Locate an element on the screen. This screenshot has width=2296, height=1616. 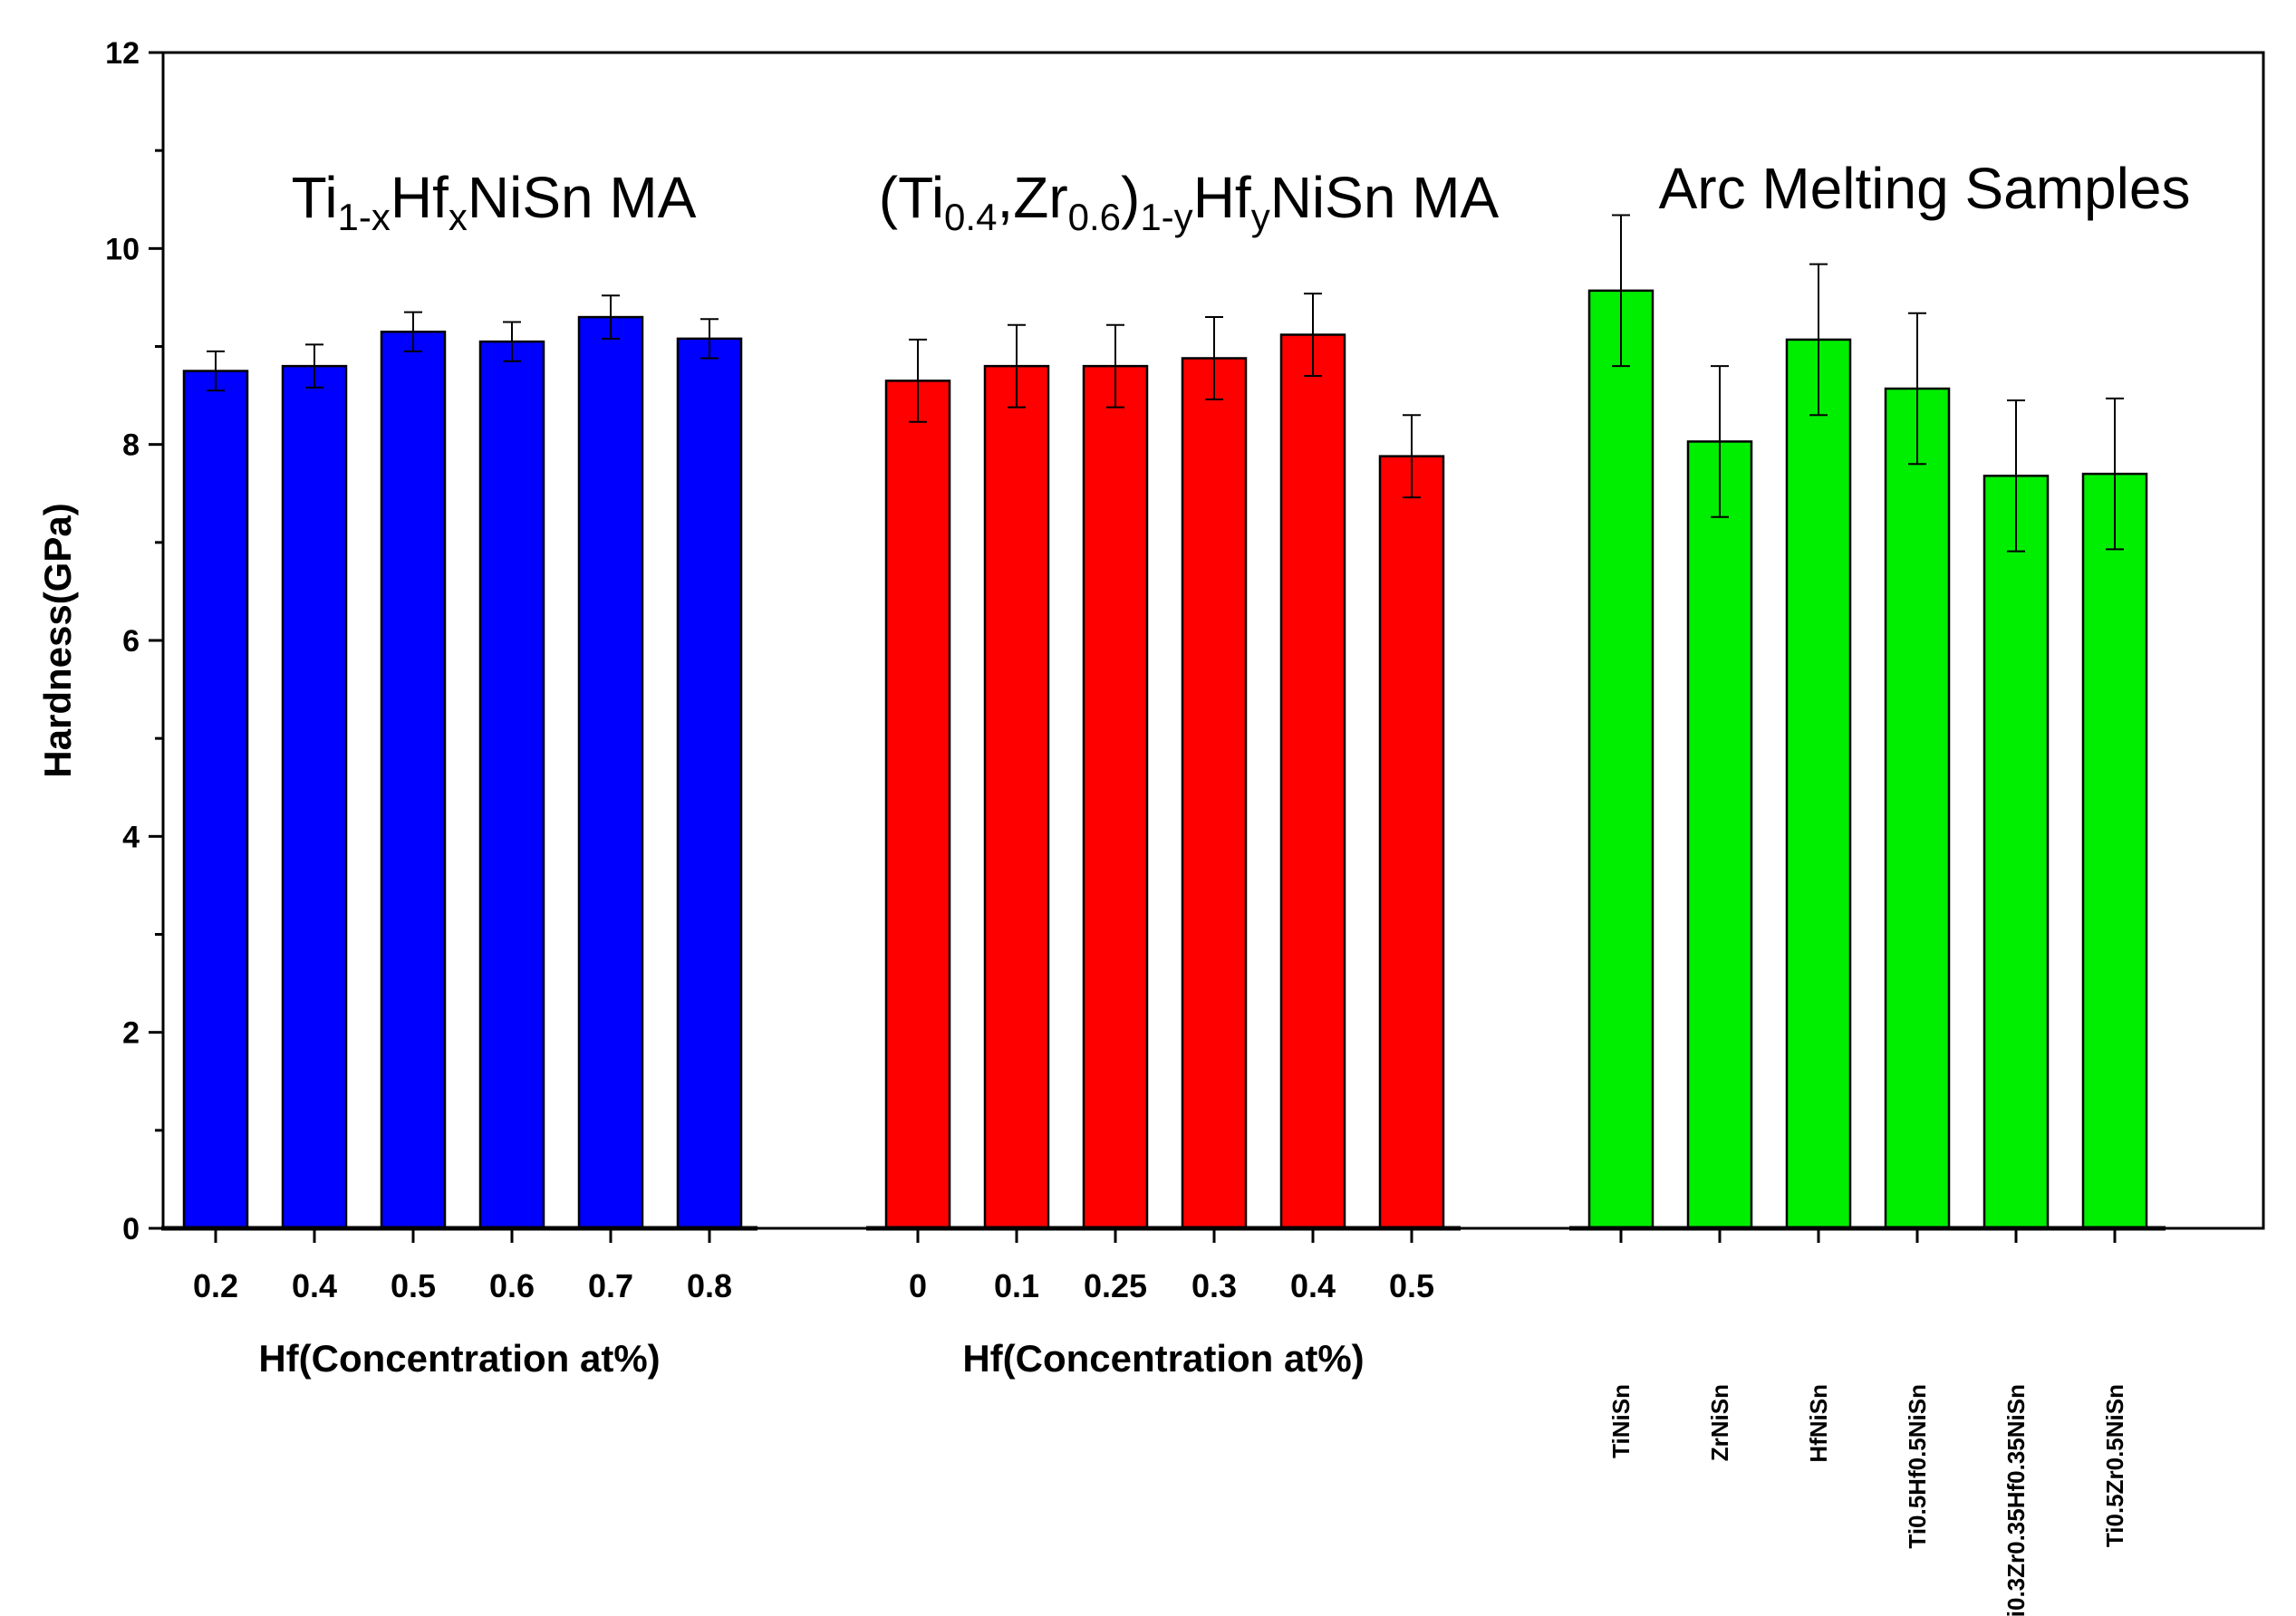
category-label: Ti0.5Hf0.5NiSn is located at coordinates (1918, 1467).